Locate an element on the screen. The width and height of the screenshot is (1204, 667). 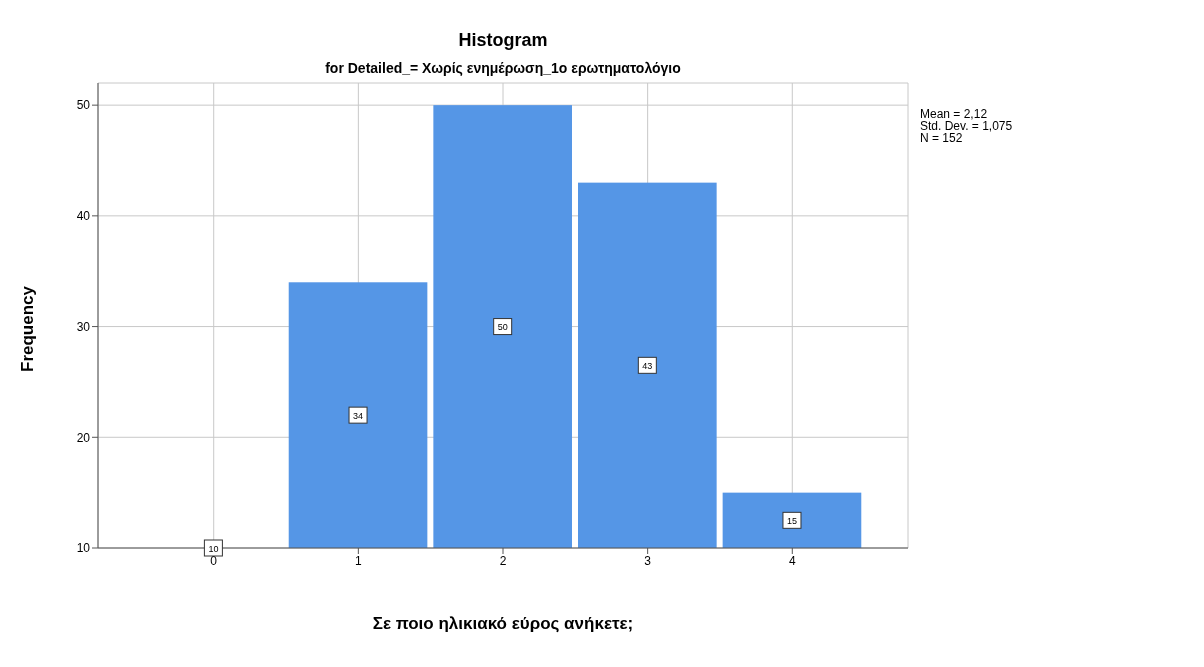
data-label: 50 is located at coordinates (502, 327).